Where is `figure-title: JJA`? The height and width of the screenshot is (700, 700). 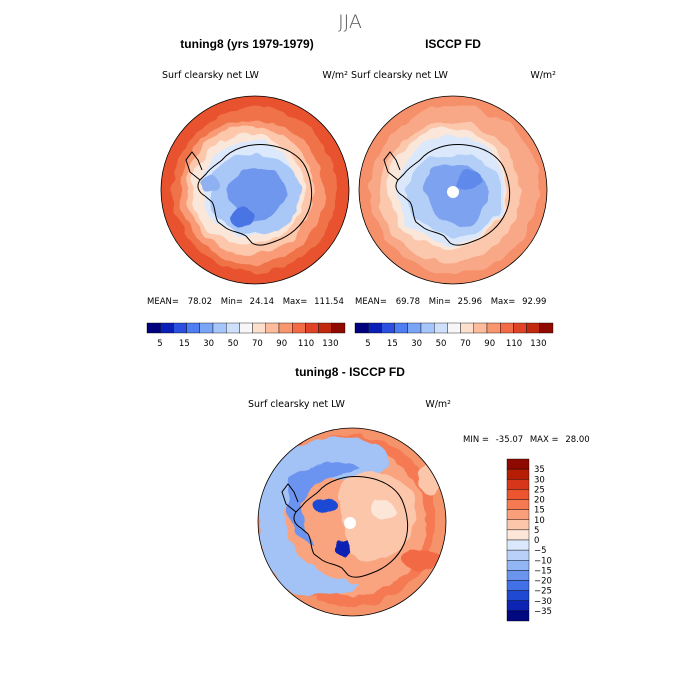 figure-title: JJA is located at coordinates (350, 22).